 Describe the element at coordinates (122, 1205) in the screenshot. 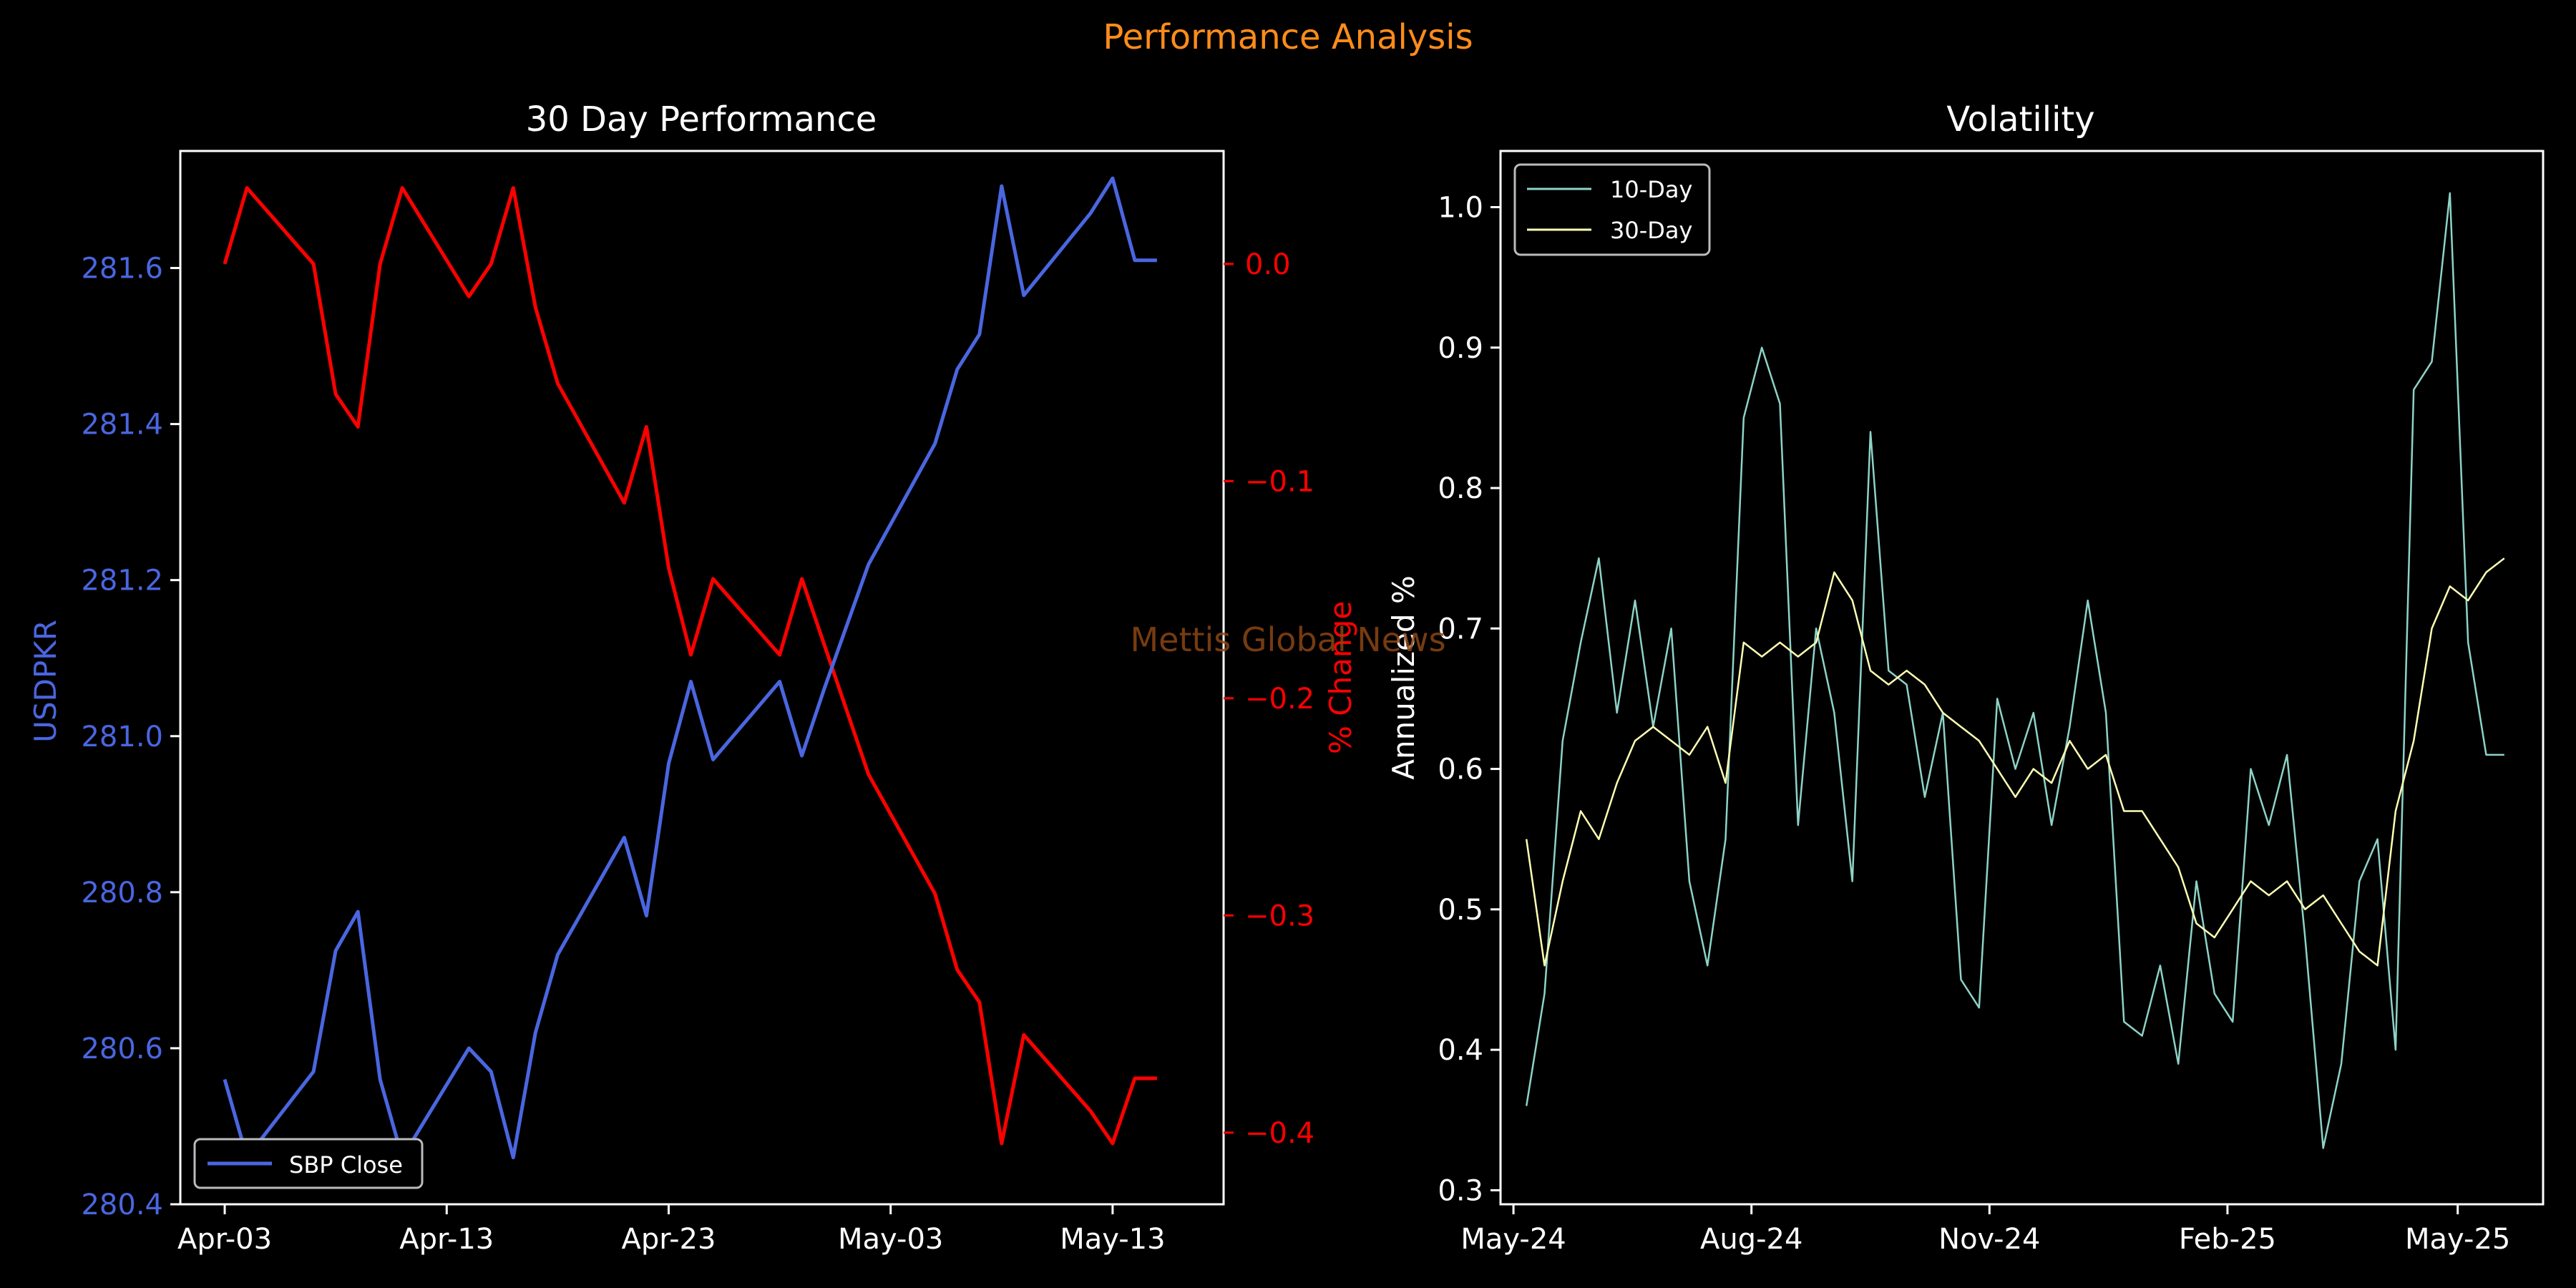

I see `left-y-tick-label: 280.4` at that location.